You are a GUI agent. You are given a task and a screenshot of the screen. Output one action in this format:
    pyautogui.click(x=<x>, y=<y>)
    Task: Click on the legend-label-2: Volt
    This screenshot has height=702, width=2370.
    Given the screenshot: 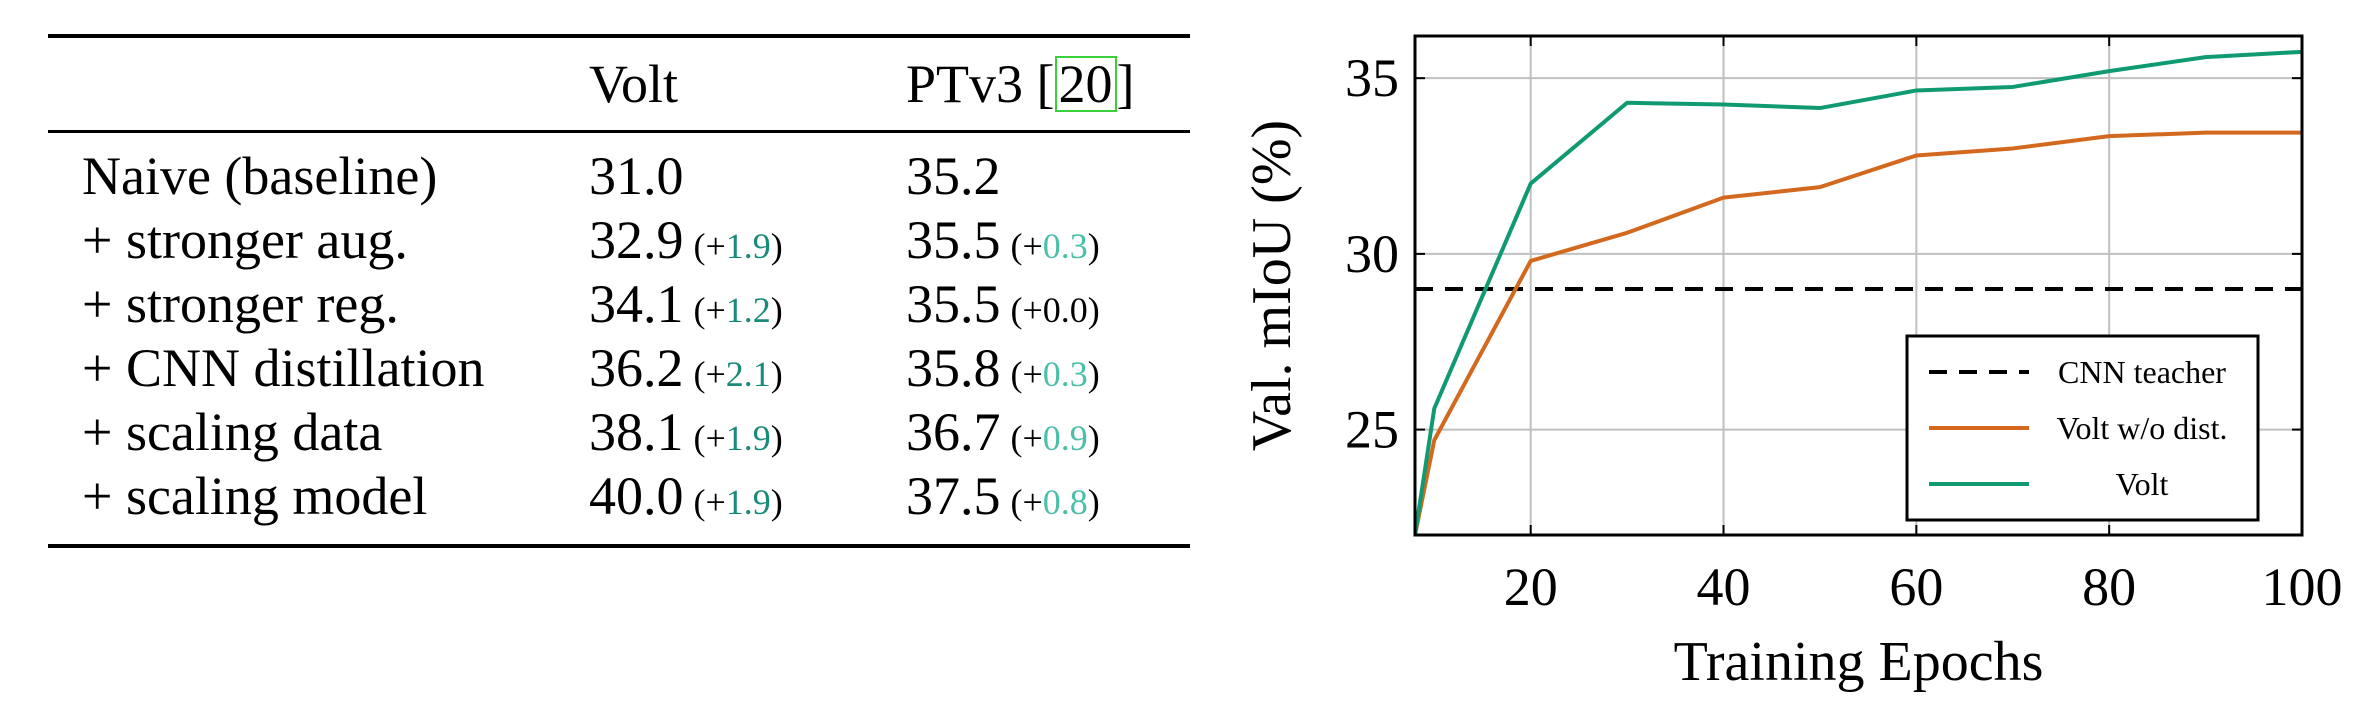 What is the action you would take?
    pyautogui.click(x=2142, y=484)
    